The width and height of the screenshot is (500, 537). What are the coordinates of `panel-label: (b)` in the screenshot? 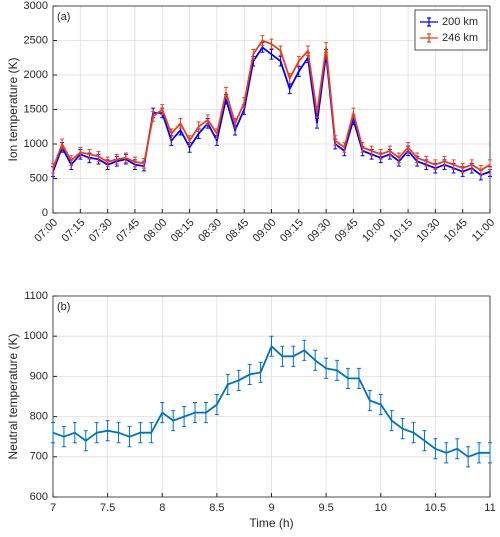 It's located at (63, 307).